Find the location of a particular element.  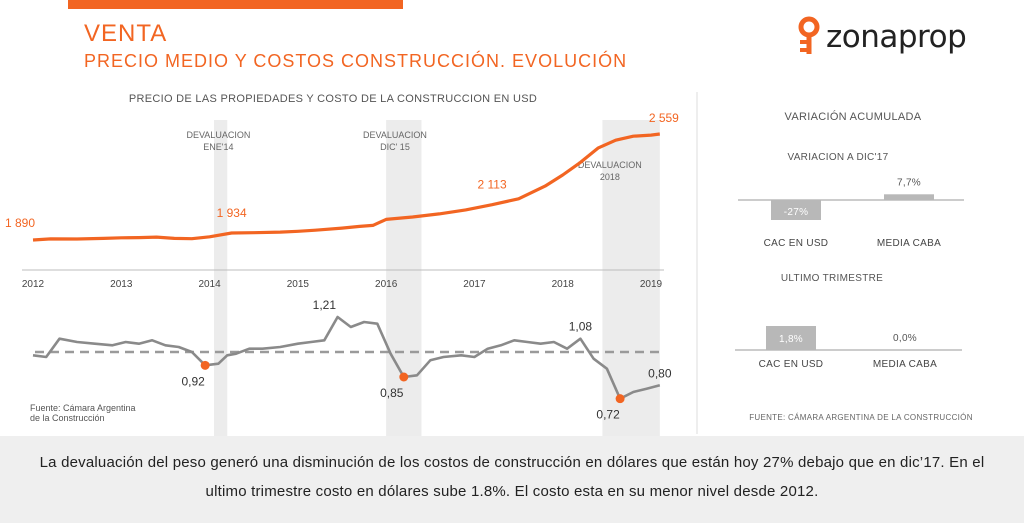

variation-bar-category: CAC EN USD is located at coordinates (796, 243).